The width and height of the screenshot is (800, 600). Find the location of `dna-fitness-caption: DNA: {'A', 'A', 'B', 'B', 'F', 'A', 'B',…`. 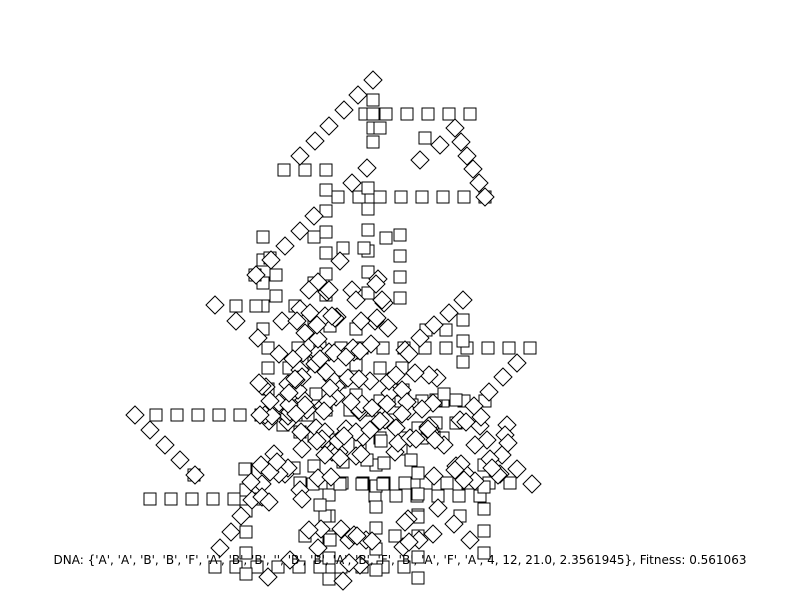

dna-fitness-caption: DNA: {'A', 'A', 'B', 'B', 'F', 'A', 'B',… is located at coordinates (400, 560).